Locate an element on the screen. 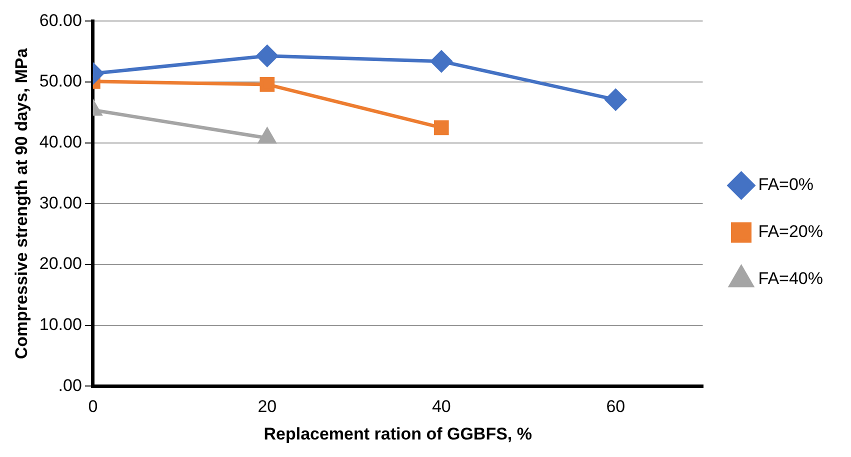 This screenshot has width=851, height=457. y-tick-label: 40.00 is located at coordinates (60, 142).